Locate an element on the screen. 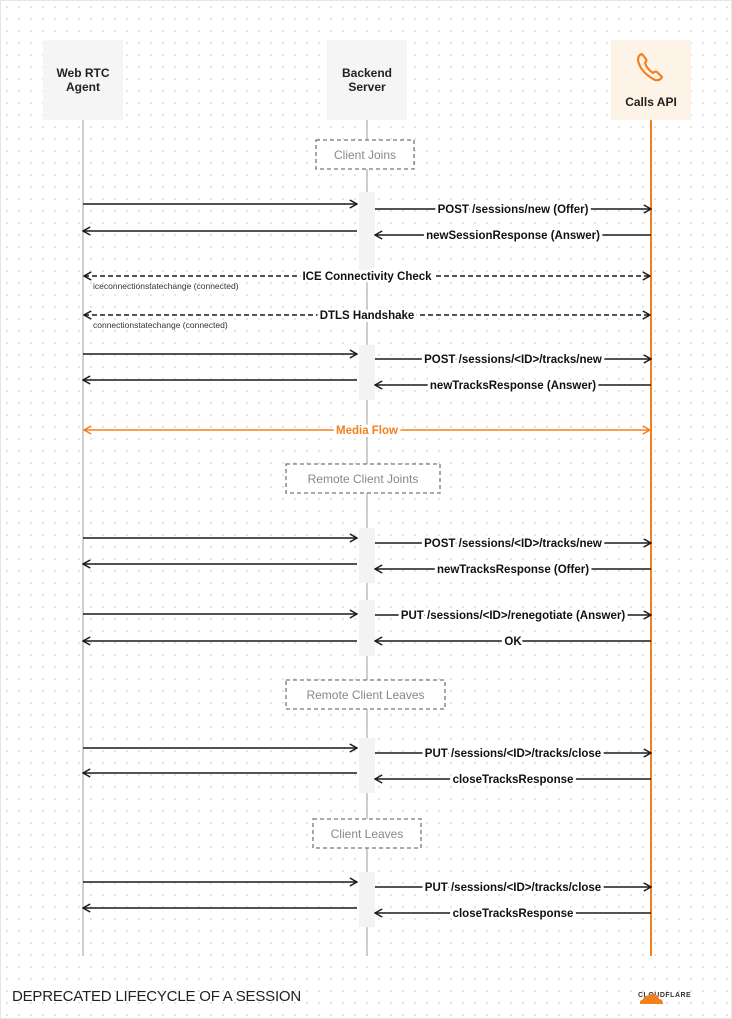 This screenshot has height=1019, width=732. section-label: Client Leaves is located at coordinates (367, 833).